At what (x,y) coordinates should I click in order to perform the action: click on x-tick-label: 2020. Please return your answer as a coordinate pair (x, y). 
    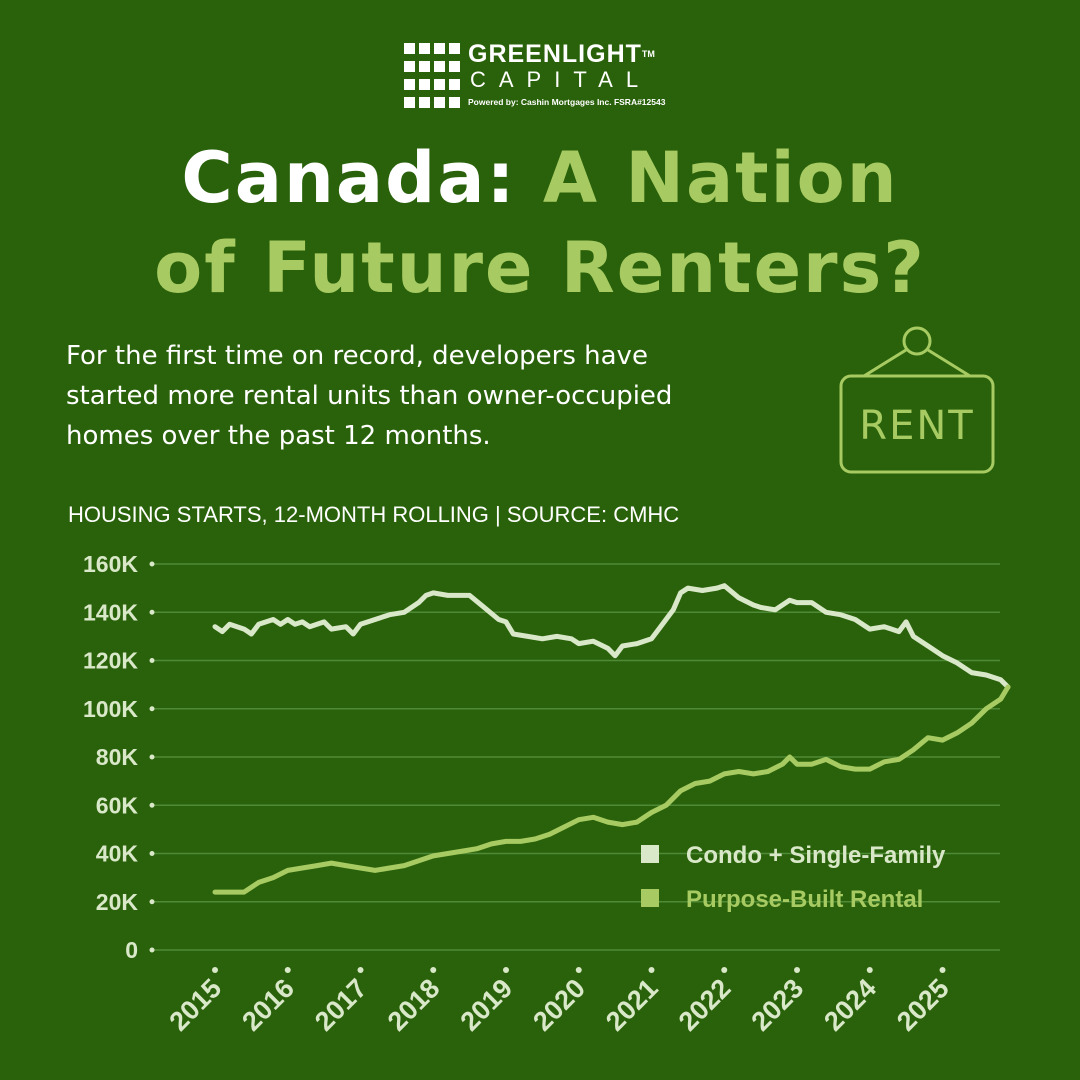
    Looking at the image, I should click on (559, 1005).